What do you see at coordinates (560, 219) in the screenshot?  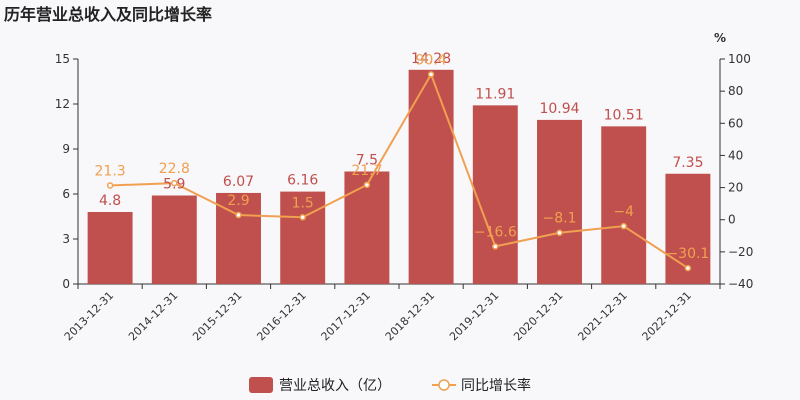 I see `growth-value-label: −8.1` at bounding box center [560, 219].